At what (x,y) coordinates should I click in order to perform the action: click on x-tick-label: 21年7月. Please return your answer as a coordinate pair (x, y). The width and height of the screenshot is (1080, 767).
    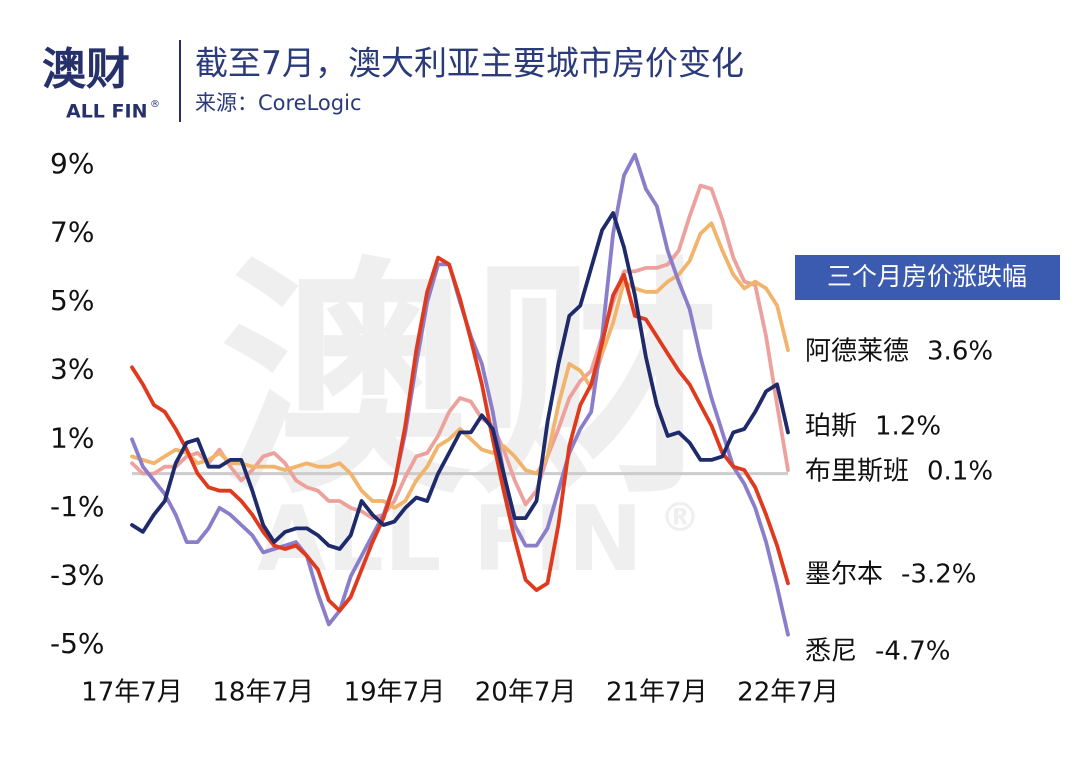
    Looking at the image, I should click on (657, 693).